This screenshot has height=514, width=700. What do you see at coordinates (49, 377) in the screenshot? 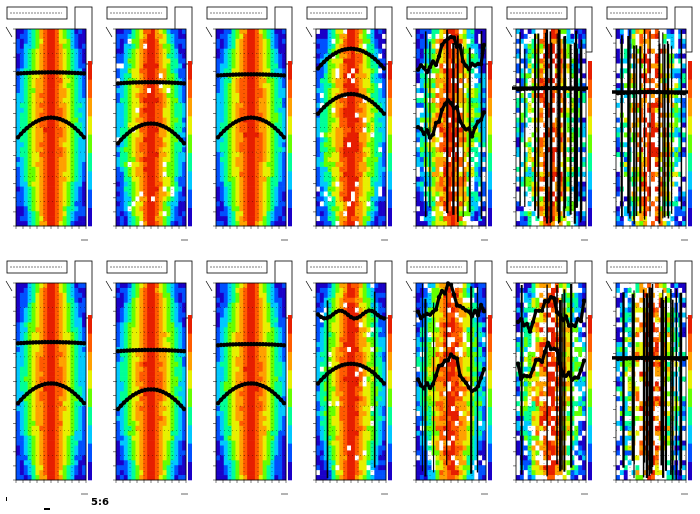
I see `panel-row2-col1` at bounding box center [49, 377].